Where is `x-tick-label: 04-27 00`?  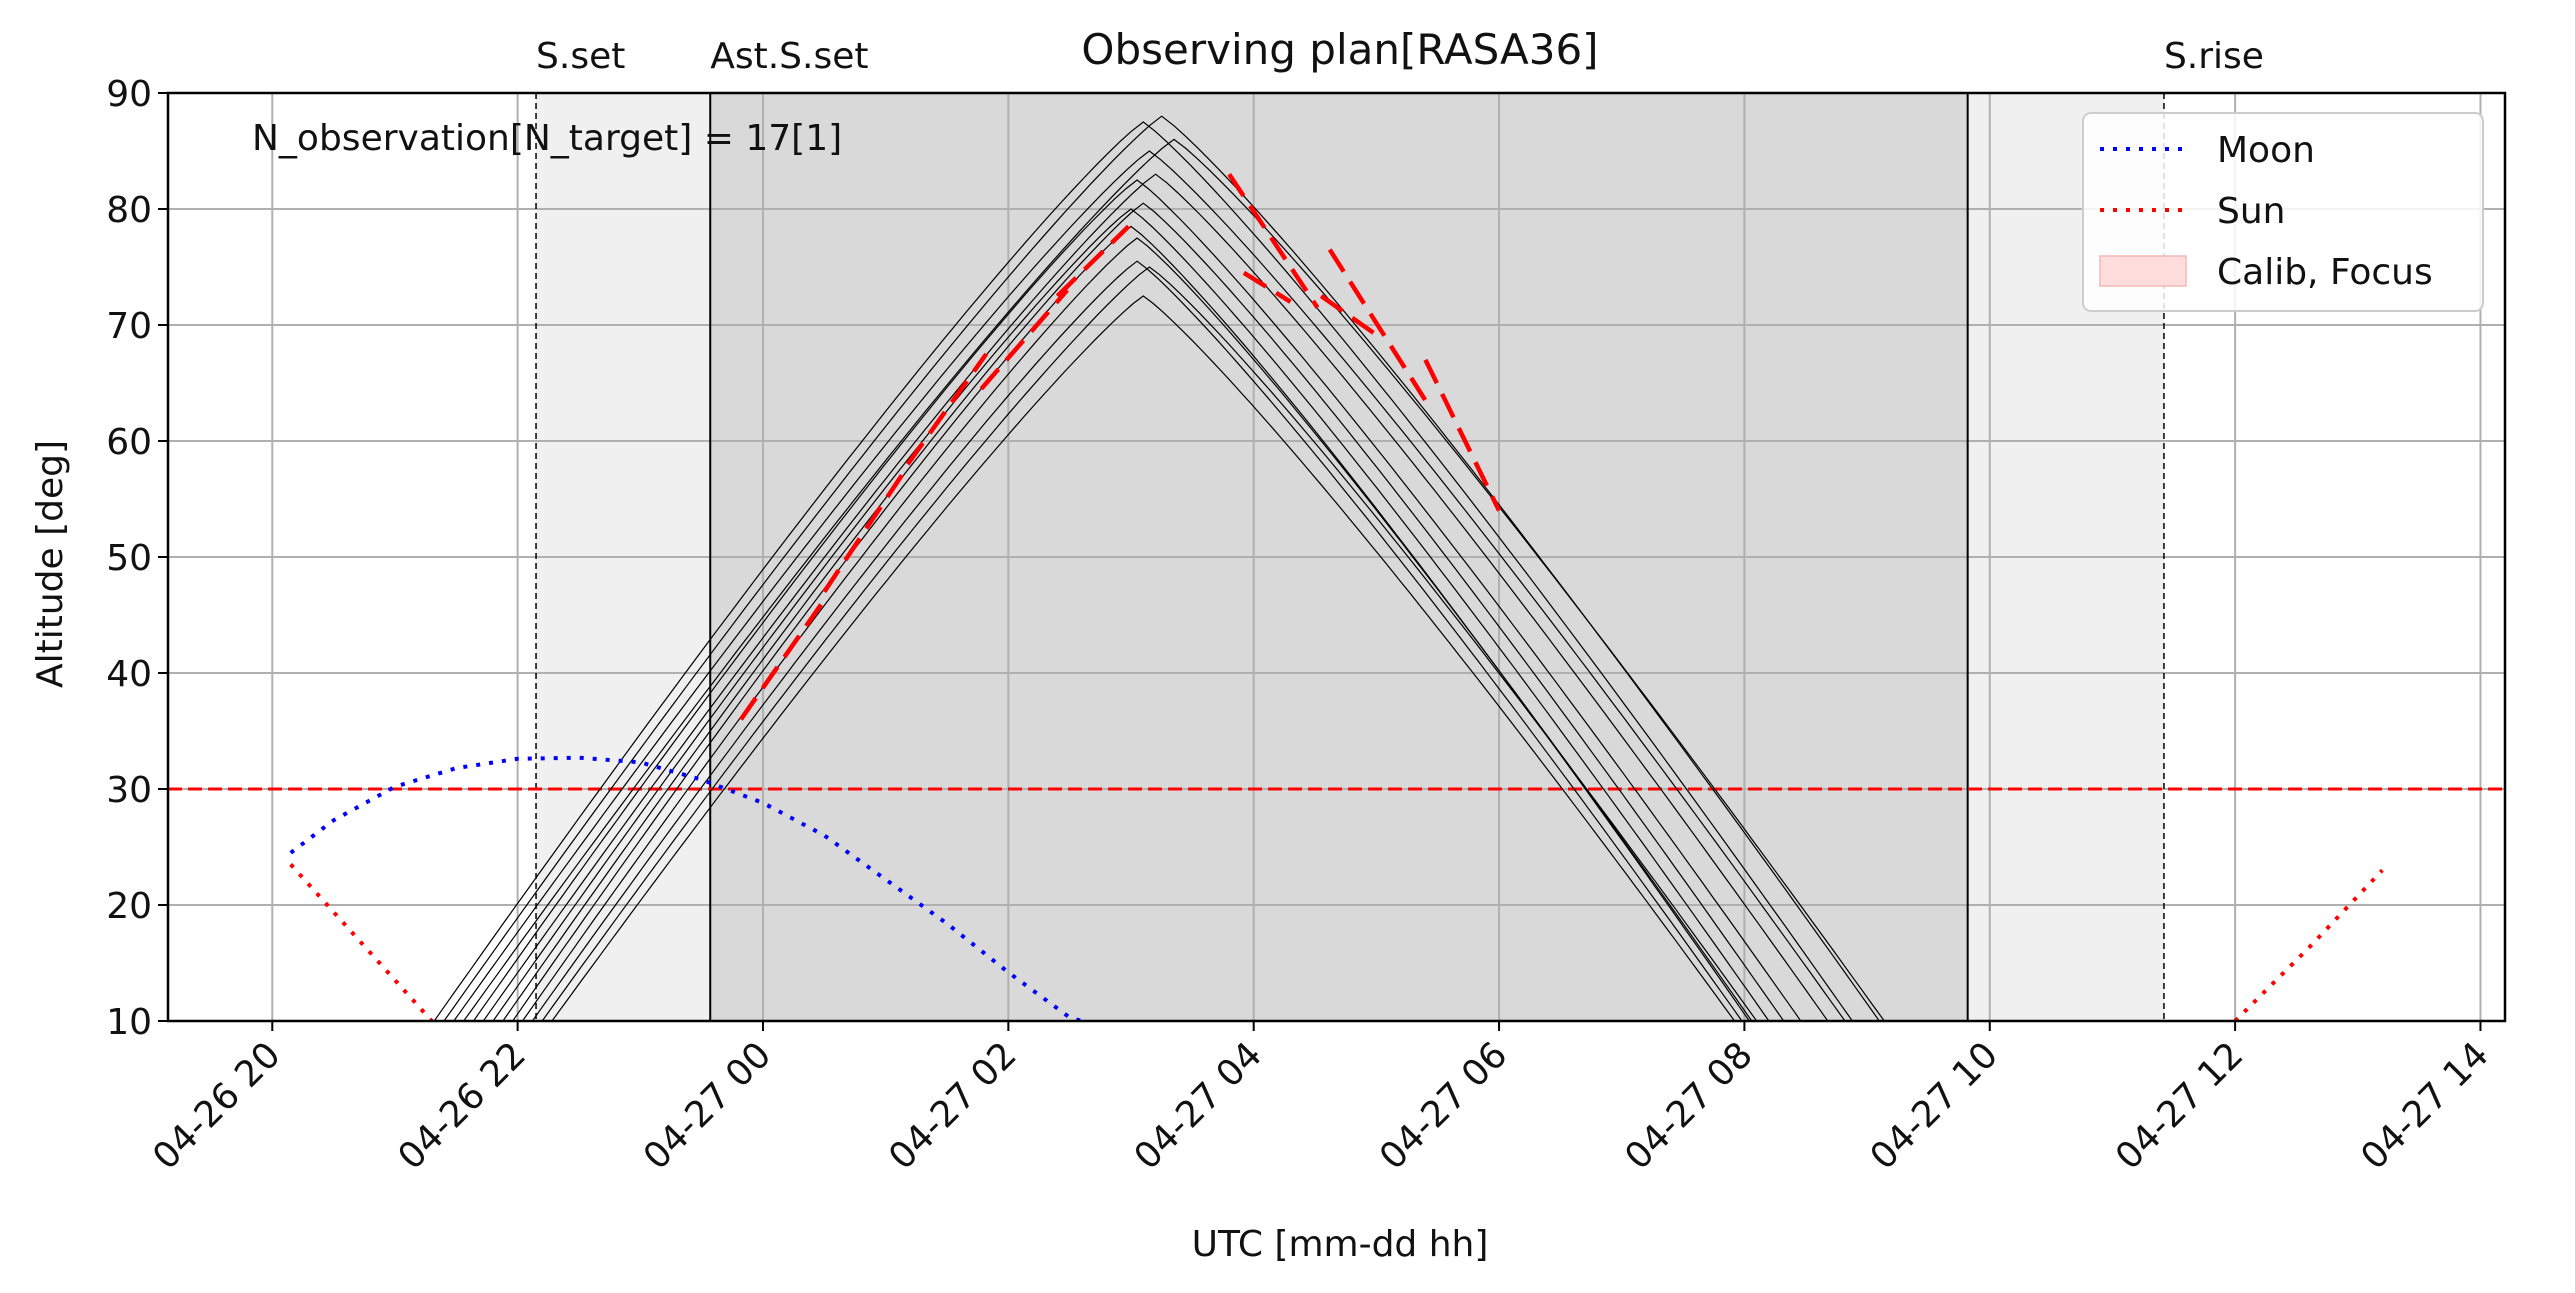 x-tick-label: 04-27 00 is located at coordinates (707, 1105).